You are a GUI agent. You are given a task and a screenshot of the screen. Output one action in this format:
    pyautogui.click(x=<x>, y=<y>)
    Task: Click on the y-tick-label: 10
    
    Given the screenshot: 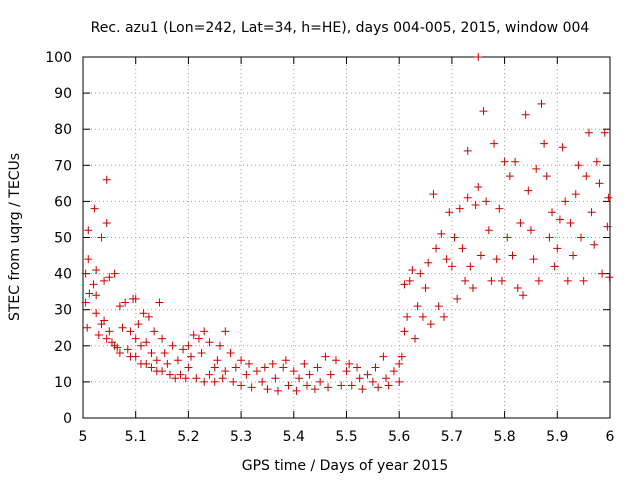 What is the action you would take?
    pyautogui.click(x=63, y=383)
    